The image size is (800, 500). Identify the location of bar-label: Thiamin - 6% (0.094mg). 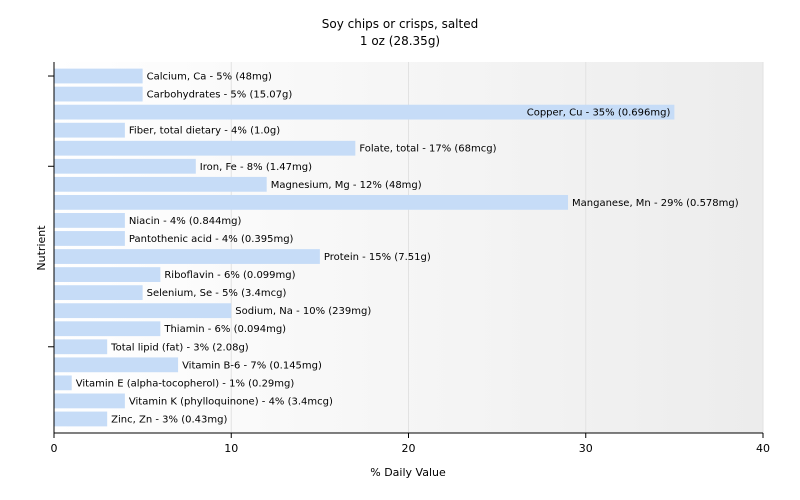
(224, 329).